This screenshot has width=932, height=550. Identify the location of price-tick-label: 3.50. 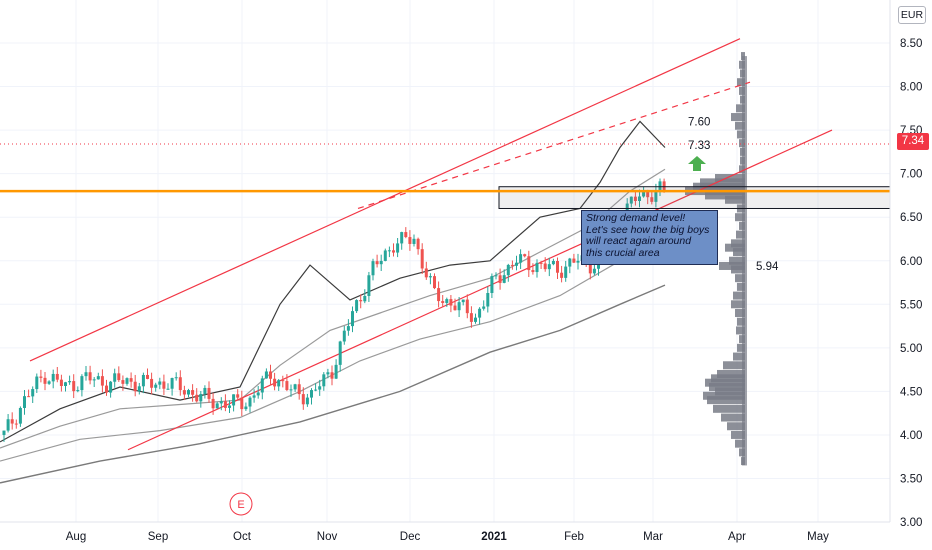
(911, 480).